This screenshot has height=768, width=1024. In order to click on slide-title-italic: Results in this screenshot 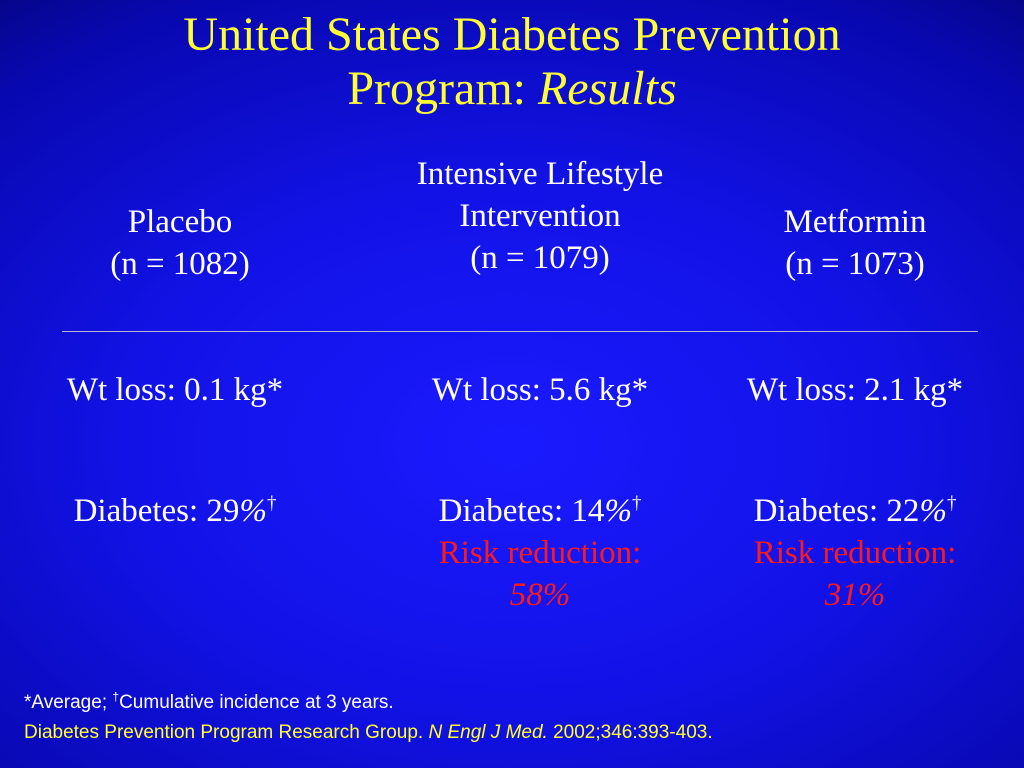, I will do `click(607, 88)`.